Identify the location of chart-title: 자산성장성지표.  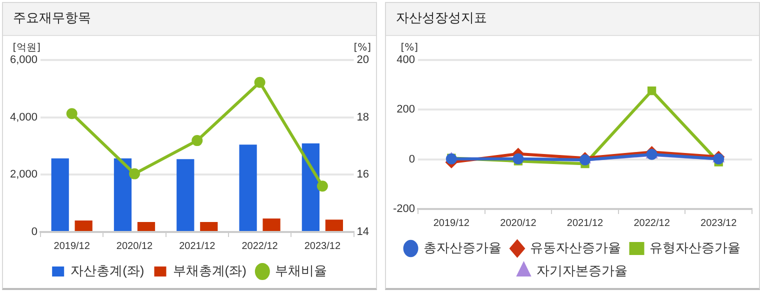
(572, 19).